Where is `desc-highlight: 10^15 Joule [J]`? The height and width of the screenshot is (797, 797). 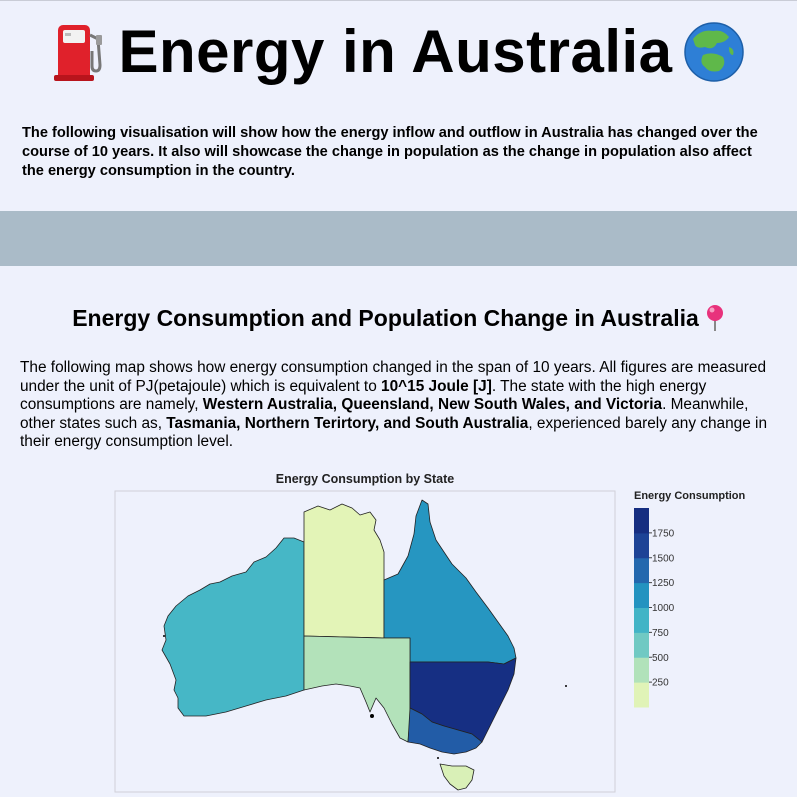
desc-highlight: 10^15 Joule [J] is located at coordinates (436, 386).